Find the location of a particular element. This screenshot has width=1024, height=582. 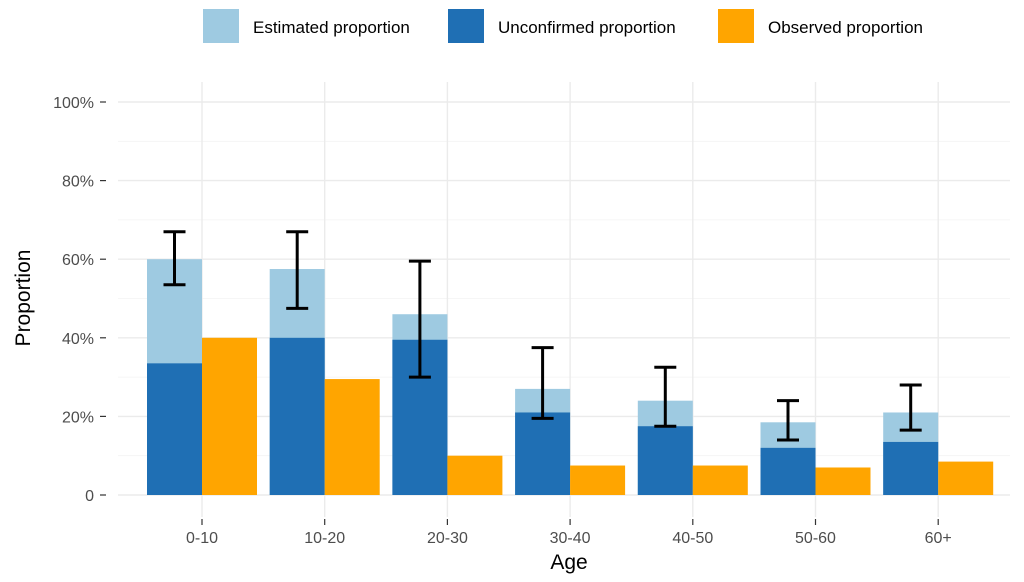

x-axis: 0-10 10-20 20-30 30-40 40-50 50-60 60+ is located at coordinates (569, 533).